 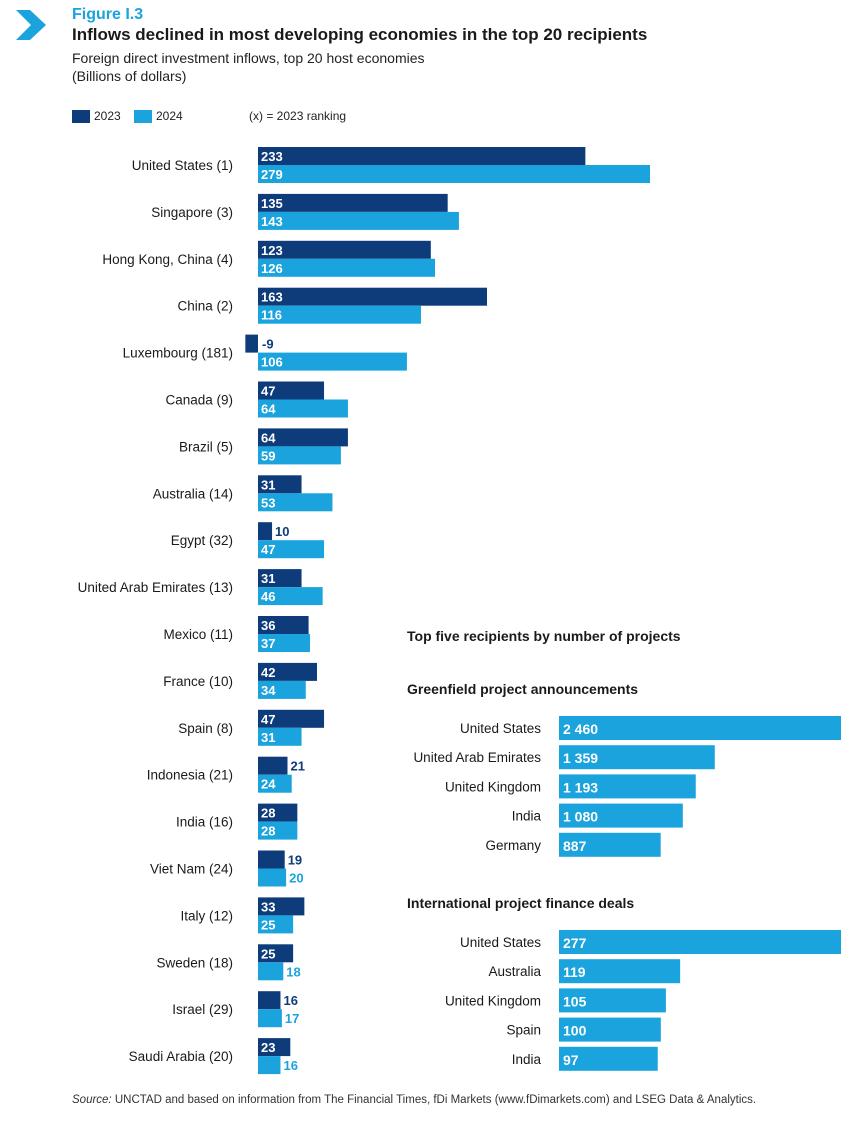 I want to click on category-label: Egypt (32), so click(x=202, y=540).